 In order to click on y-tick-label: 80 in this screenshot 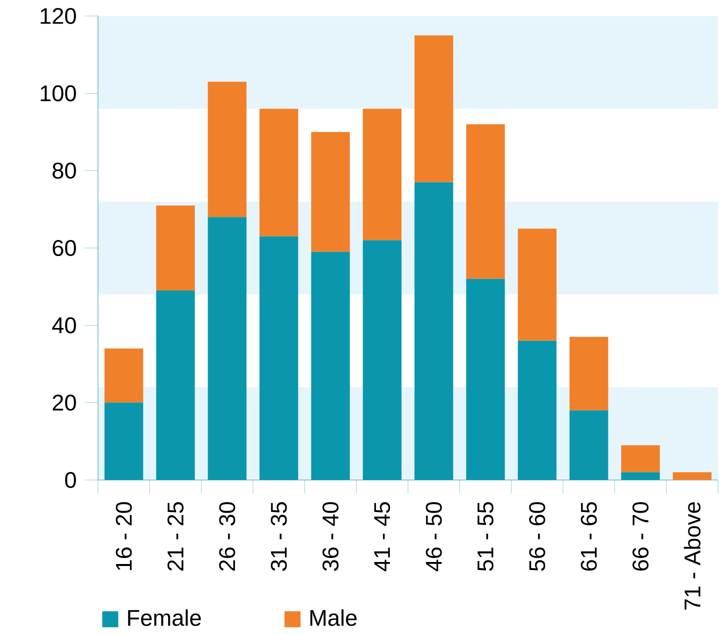, I will do `click(64, 170)`.